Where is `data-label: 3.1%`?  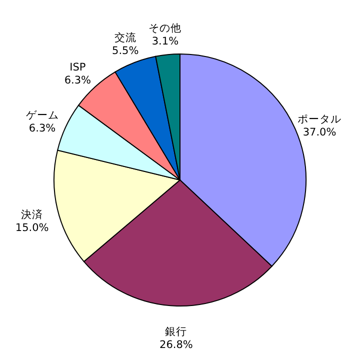
data-label: 3.1% is located at coordinates (165, 42).